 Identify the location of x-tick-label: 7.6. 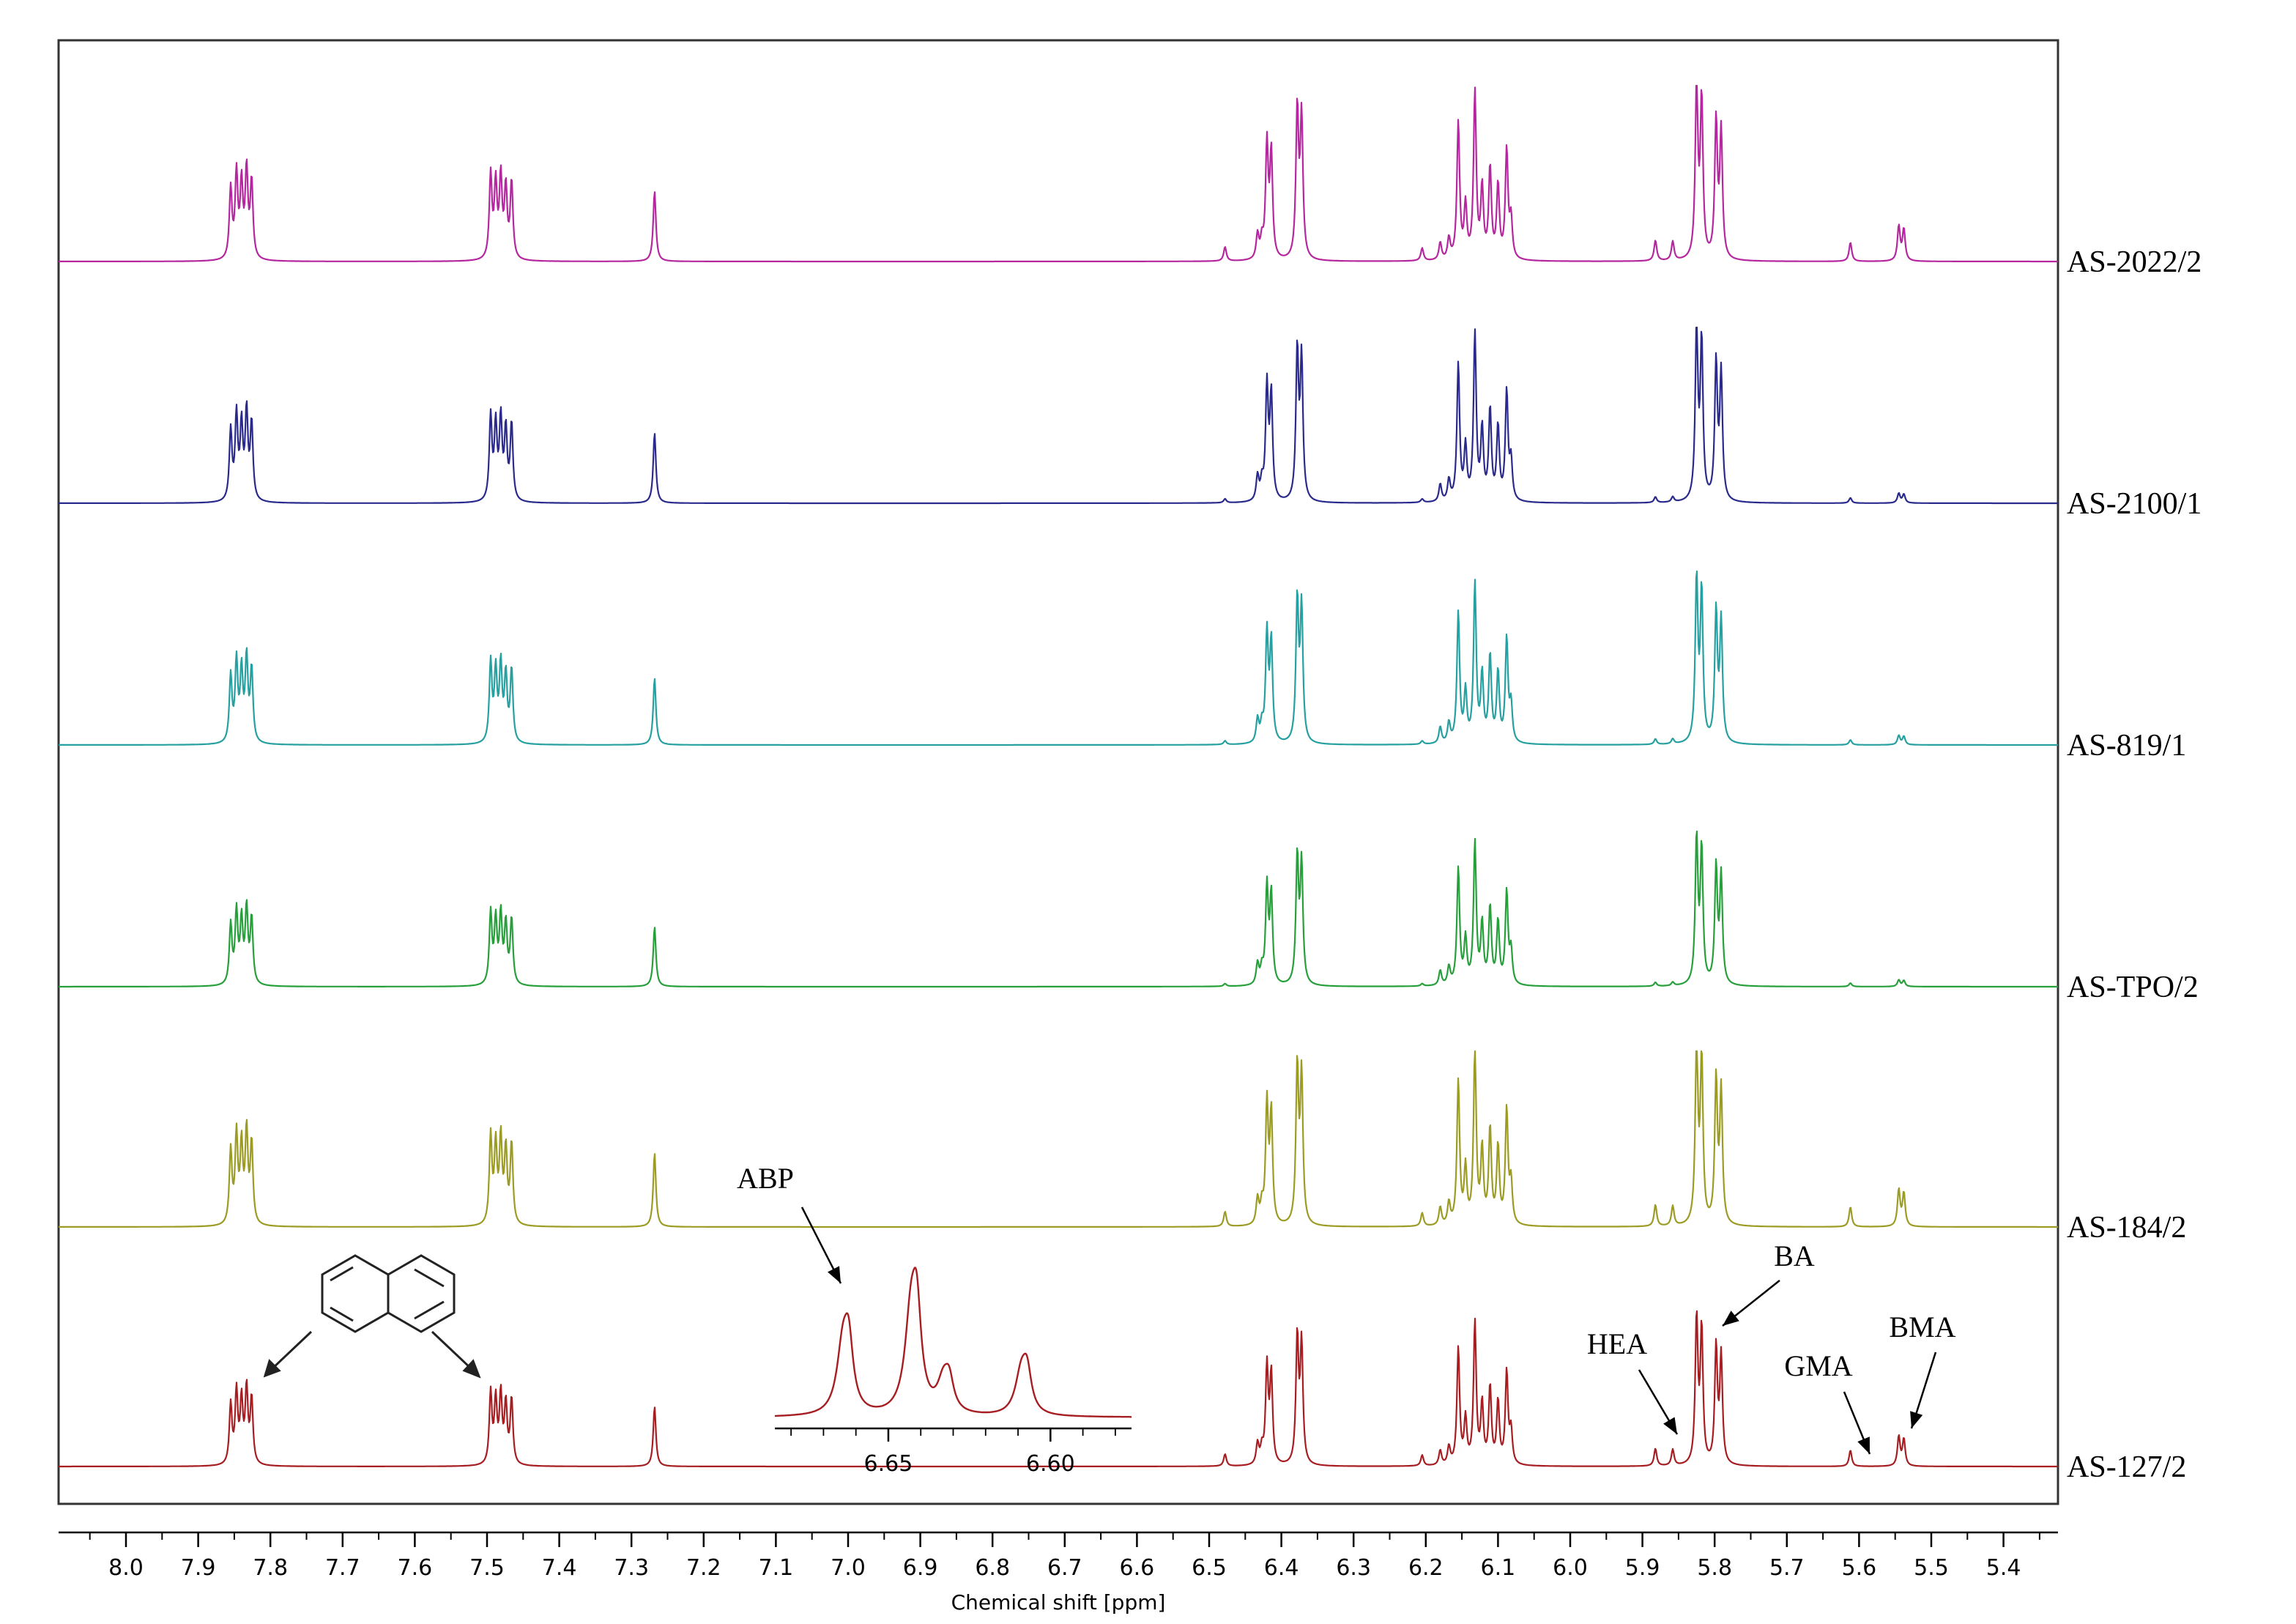
(415, 1568).